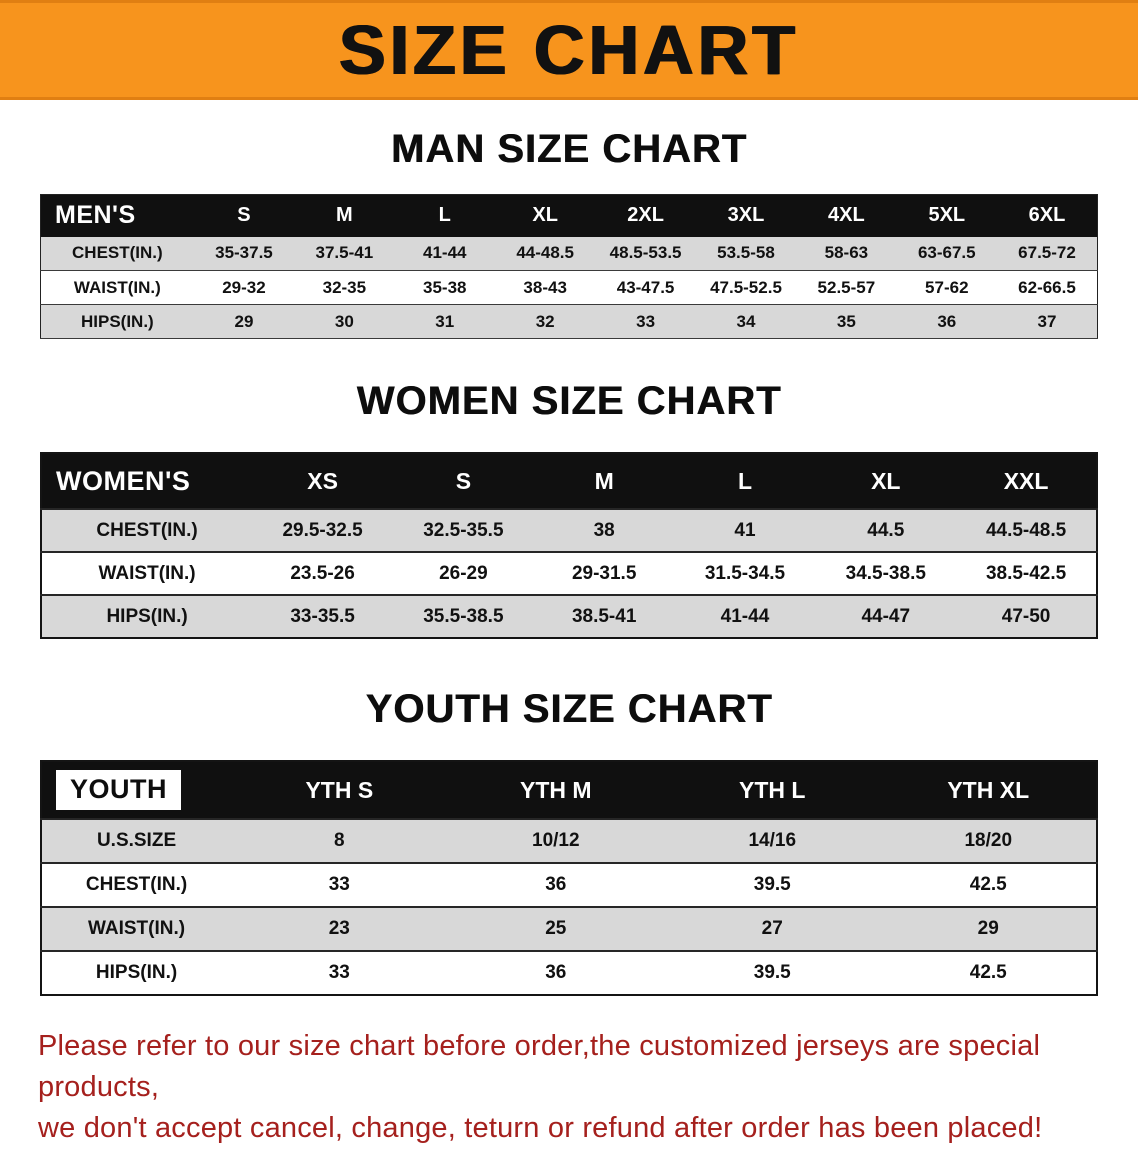  Describe the element at coordinates (846, 215) in the screenshot. I see `size-label: 4XL` at that location.